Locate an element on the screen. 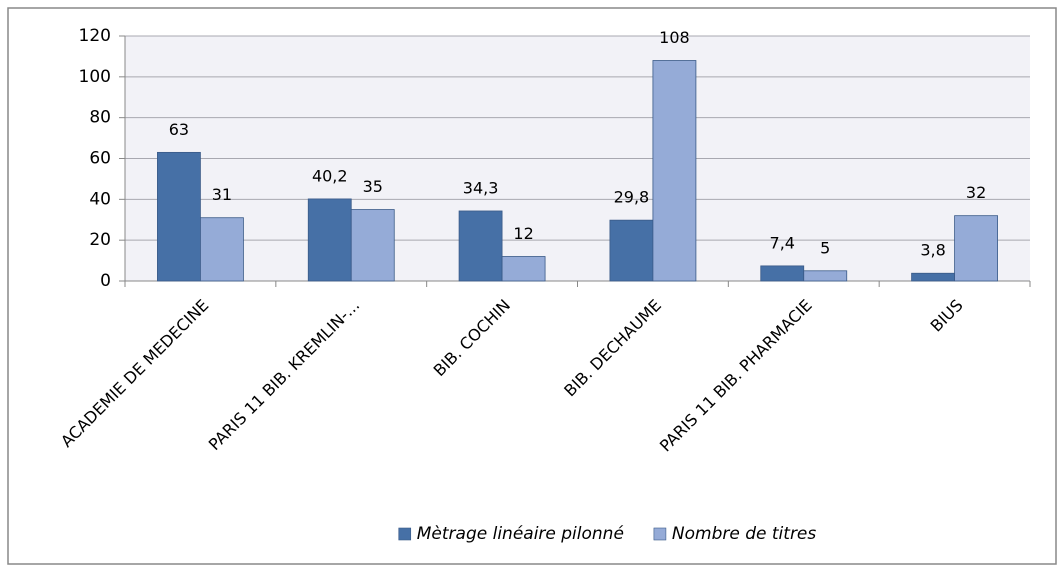  data-label: 31 is located at coordinates (222, 194).